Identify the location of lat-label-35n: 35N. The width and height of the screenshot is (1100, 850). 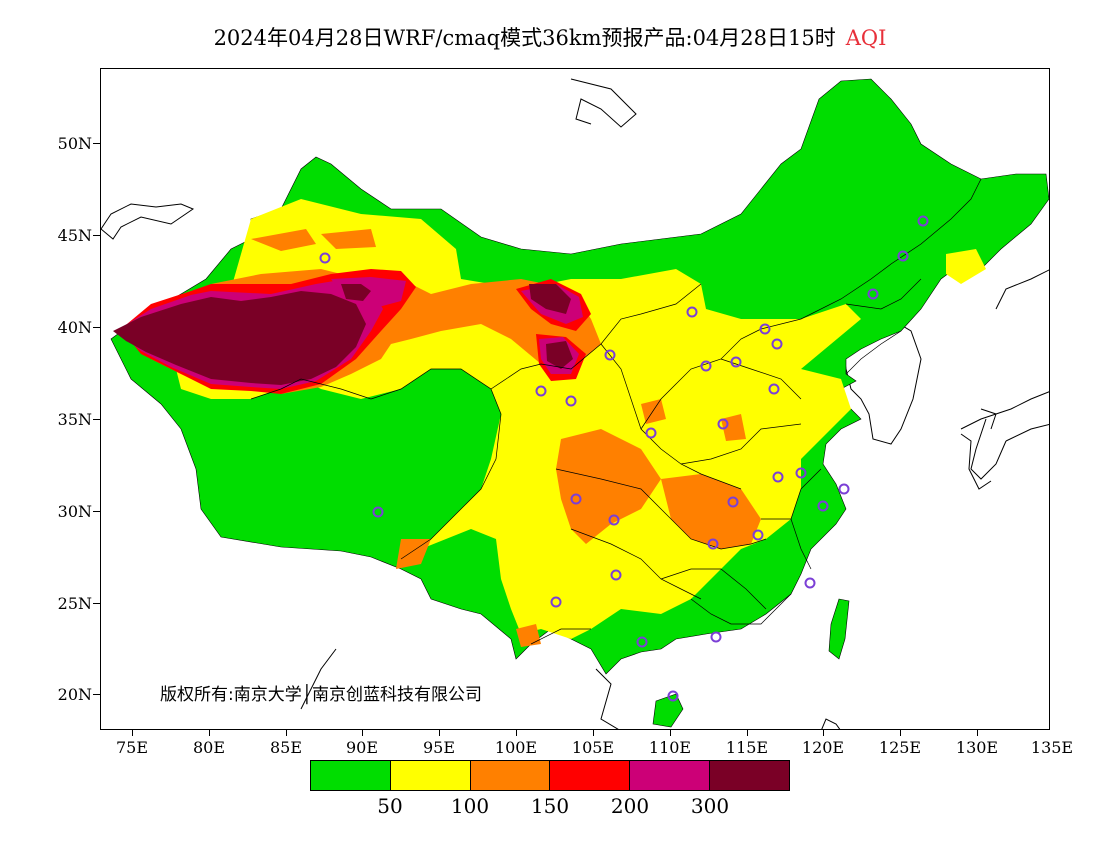
(74, 419).